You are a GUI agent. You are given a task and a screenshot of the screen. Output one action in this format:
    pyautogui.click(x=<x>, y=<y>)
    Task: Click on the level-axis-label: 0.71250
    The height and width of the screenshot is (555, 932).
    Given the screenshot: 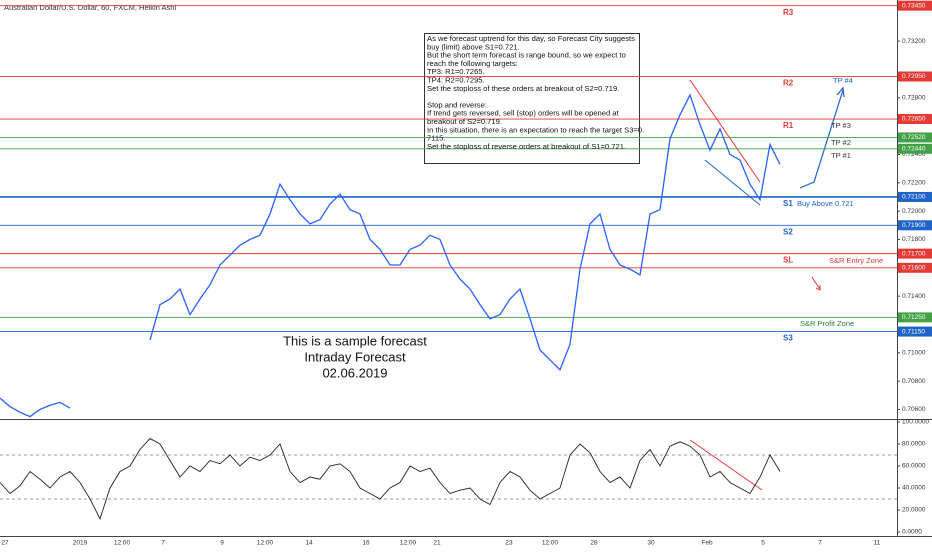 What is the action you would take?
    pyautogui.click(x=914, y=317)
    